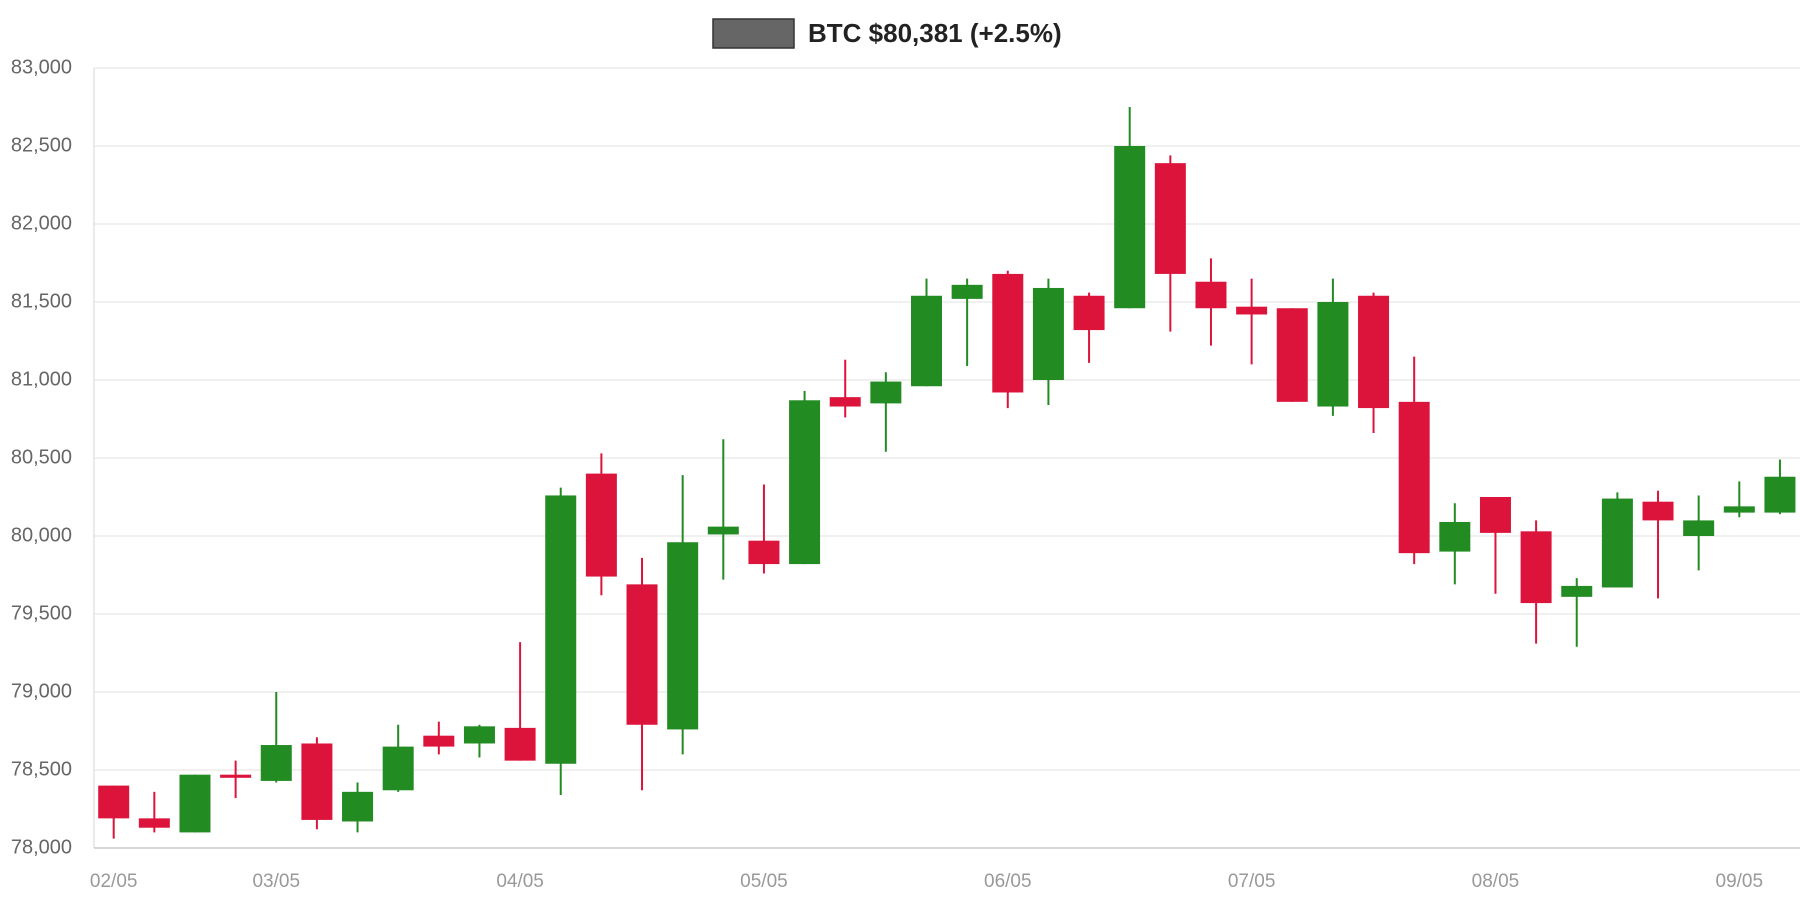  I want to click on y-tick-label: 80,500, so click(41, 457).